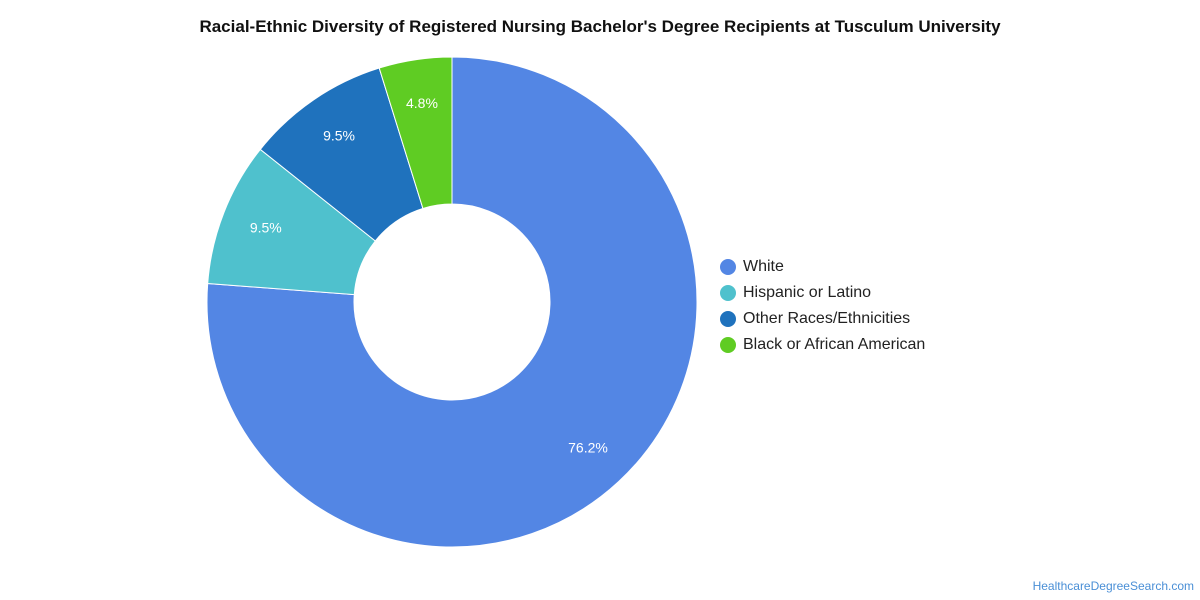  Describe the element at coordinates (834, 344) in the screenshot. I see `legend-label: Black or African American` at that location.